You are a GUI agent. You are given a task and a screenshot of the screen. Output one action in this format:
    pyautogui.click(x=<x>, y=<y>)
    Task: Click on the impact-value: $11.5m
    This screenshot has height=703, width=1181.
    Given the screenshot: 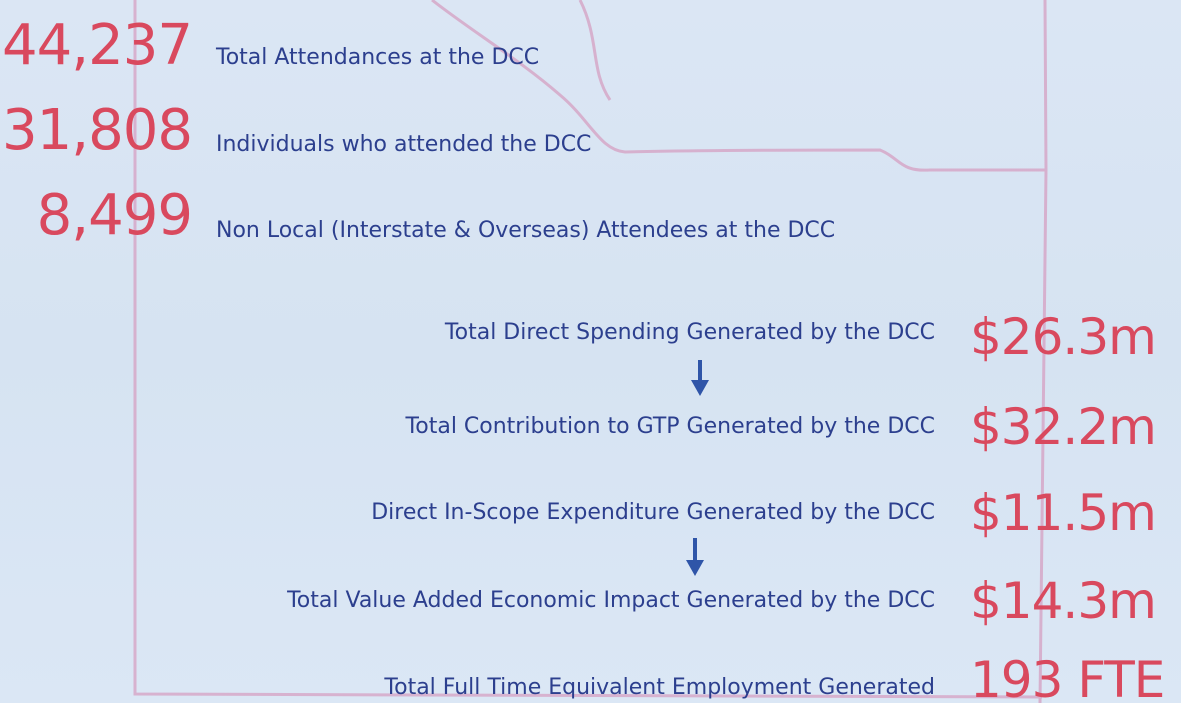 What is the action you would take?
    pyautogui.click(x=1063, y=513)
    